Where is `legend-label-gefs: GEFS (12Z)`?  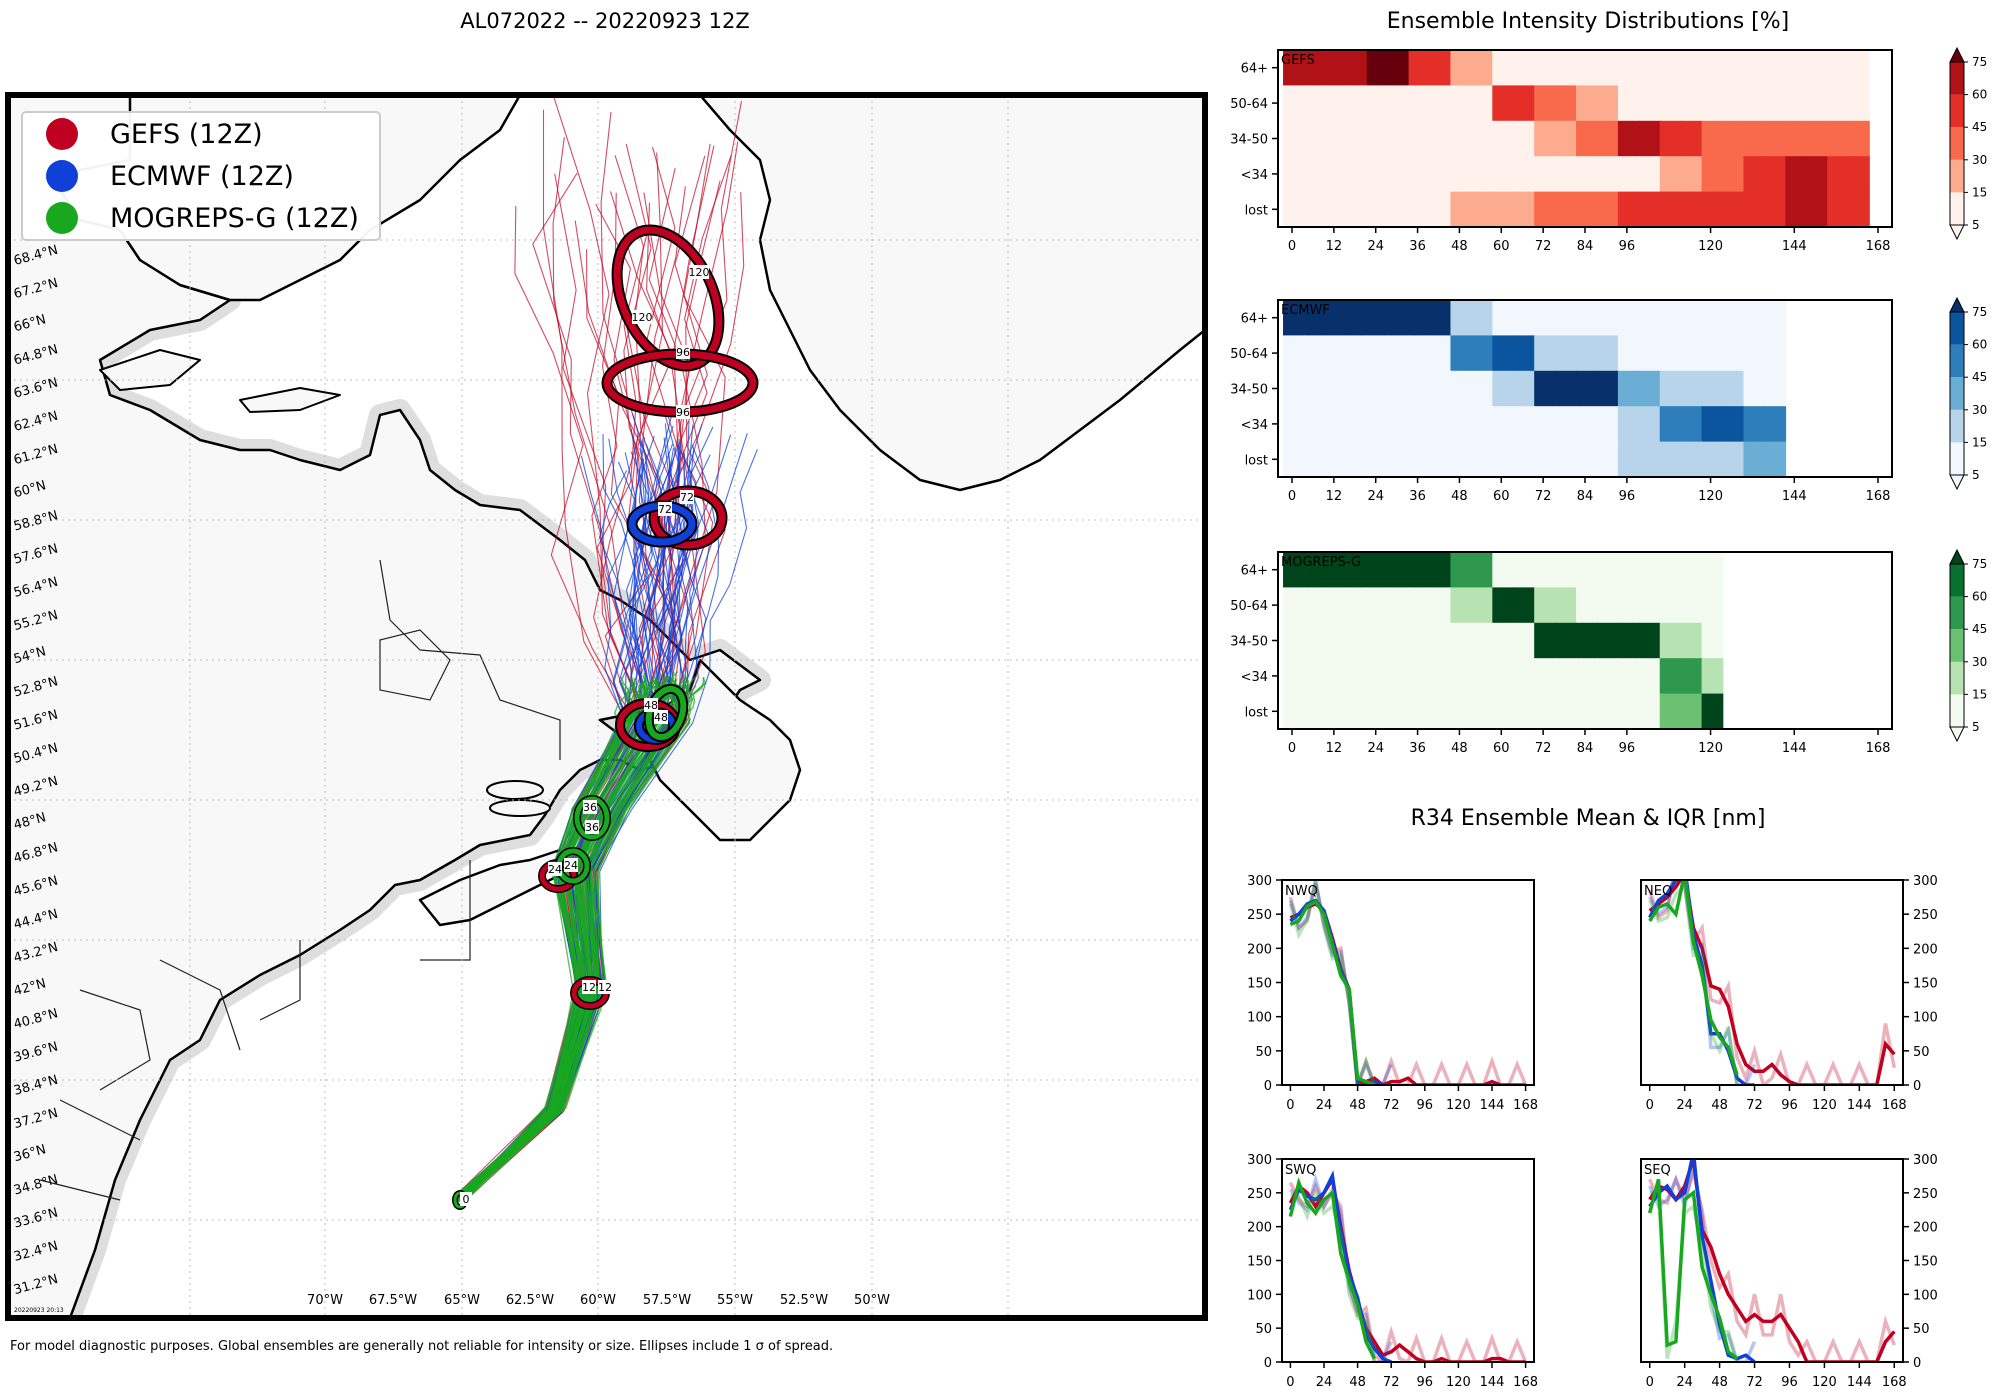 legend-label-gefs: GEFS (12Z) is located at coordinates (186, 134).